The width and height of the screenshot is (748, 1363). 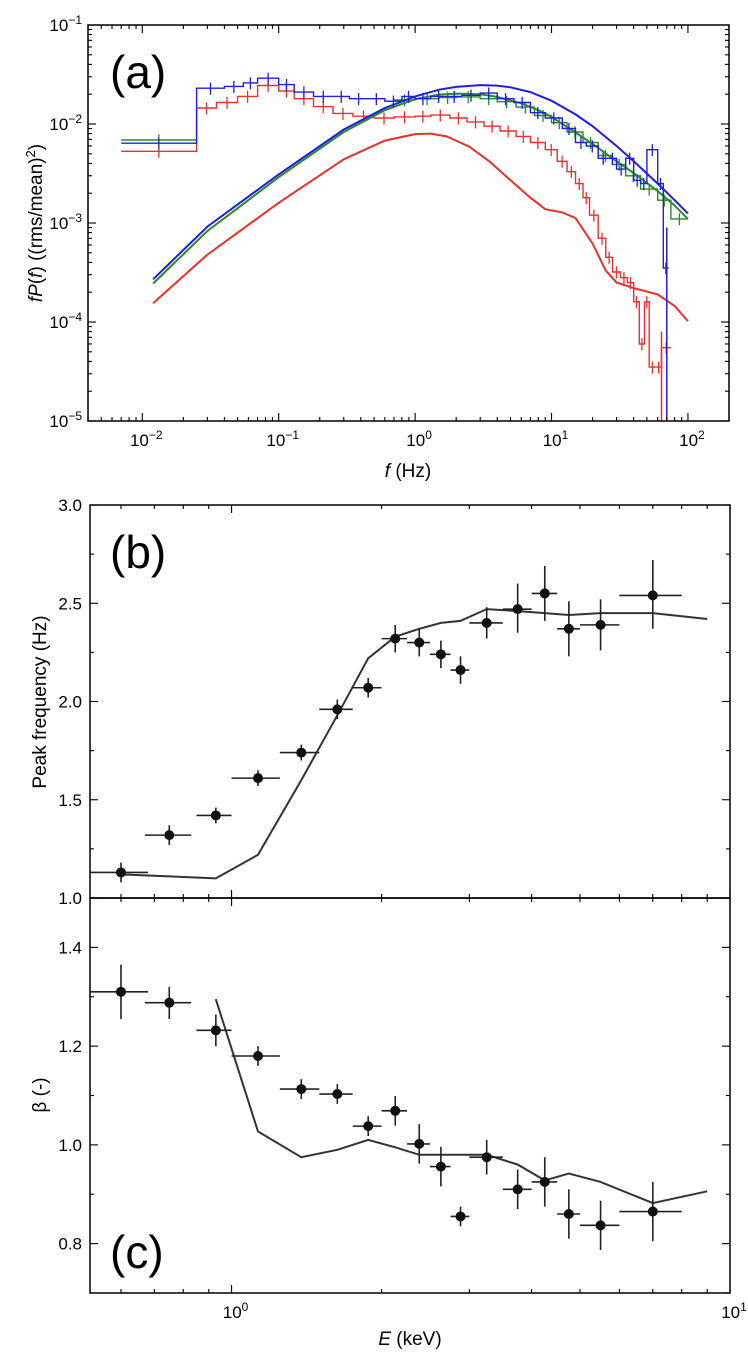 I want to click on panel-a-xtick-label: 10⁰, so click(x=419, y=439).